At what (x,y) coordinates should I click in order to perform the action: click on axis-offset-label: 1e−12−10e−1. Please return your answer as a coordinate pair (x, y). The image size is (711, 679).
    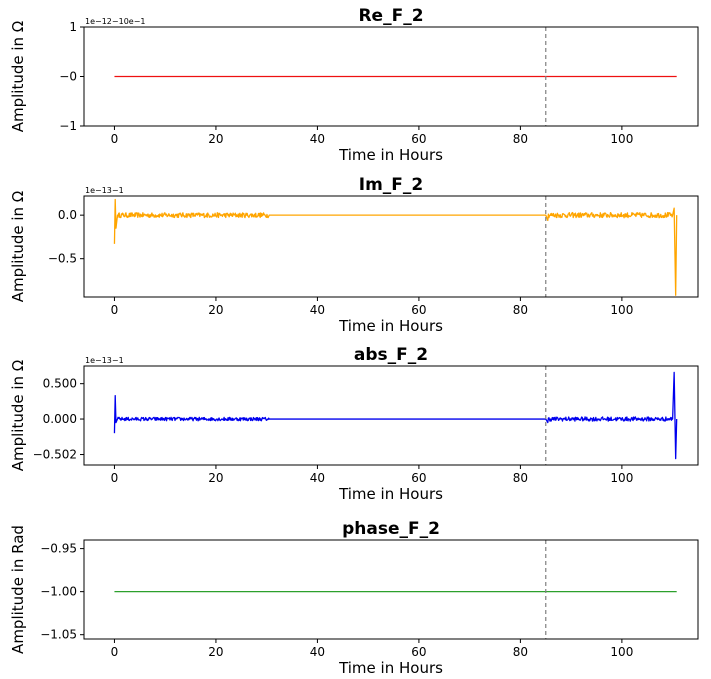
    Looking at the image, I should click on (115, 21).